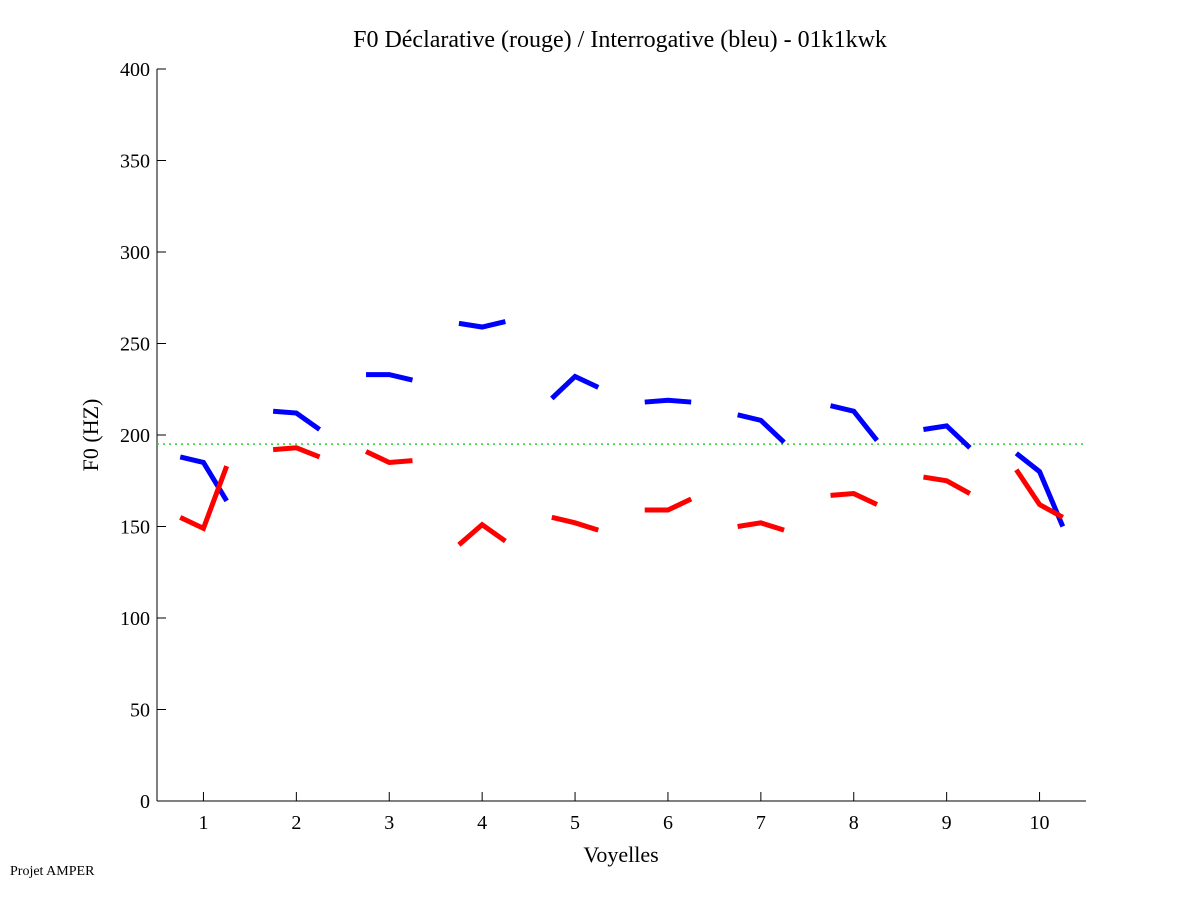  I want to click on x-tick-label: 10, so click(1040, 823).